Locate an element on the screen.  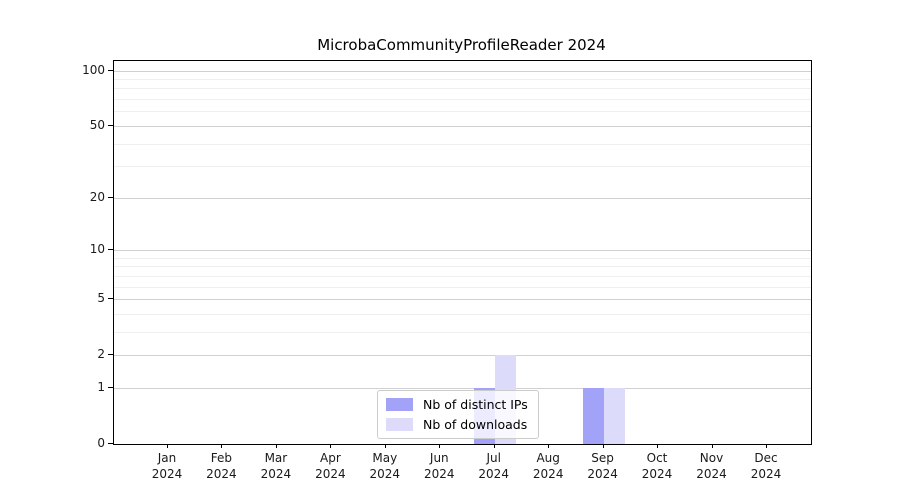
x-tick-label: Feb 2024 is located at coordinates (221, 466).